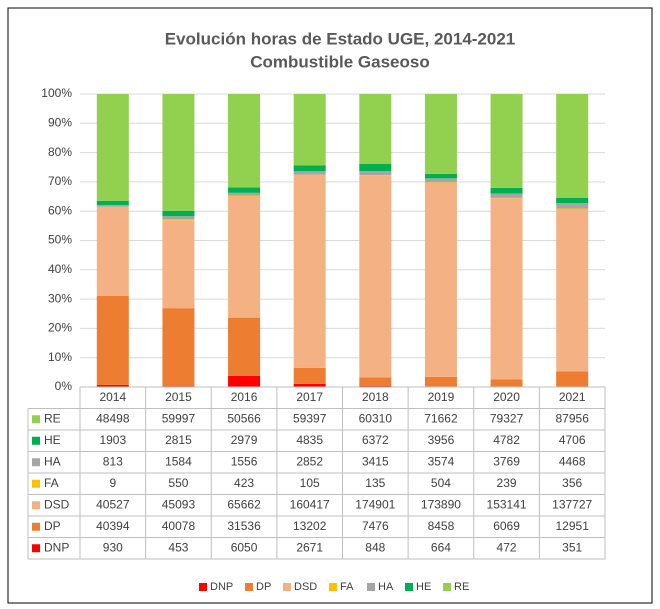 The height and width of the screenshot is (609, 660). I want to click on table-cell: 472, so click(507, 547).